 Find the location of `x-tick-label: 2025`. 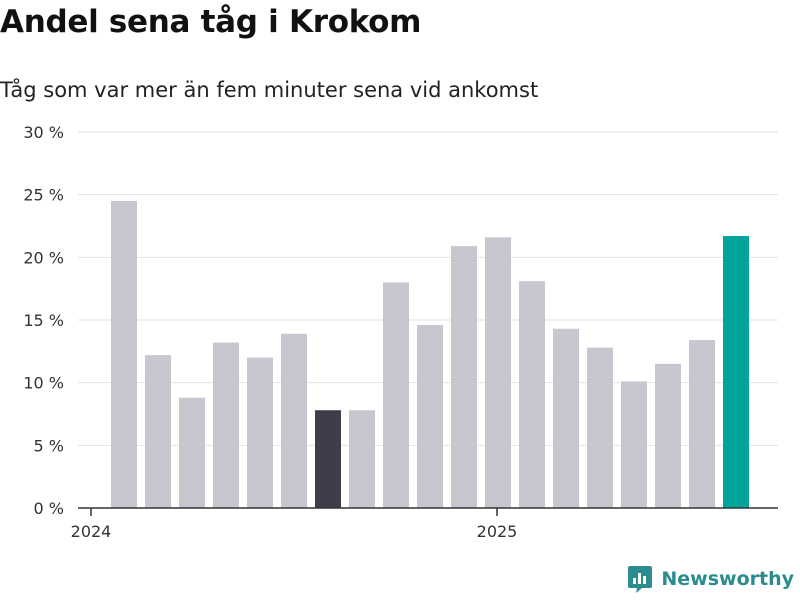

x-tick-label: 2025 is located at coordinates (497, 531).